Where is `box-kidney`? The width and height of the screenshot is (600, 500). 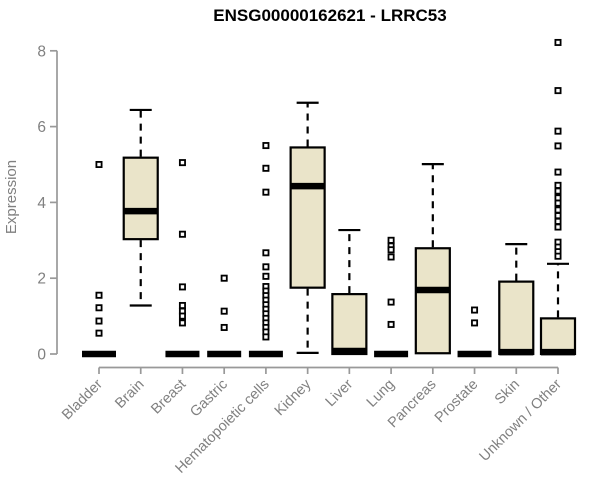 box-kidney is located at coordinates (307, 227).